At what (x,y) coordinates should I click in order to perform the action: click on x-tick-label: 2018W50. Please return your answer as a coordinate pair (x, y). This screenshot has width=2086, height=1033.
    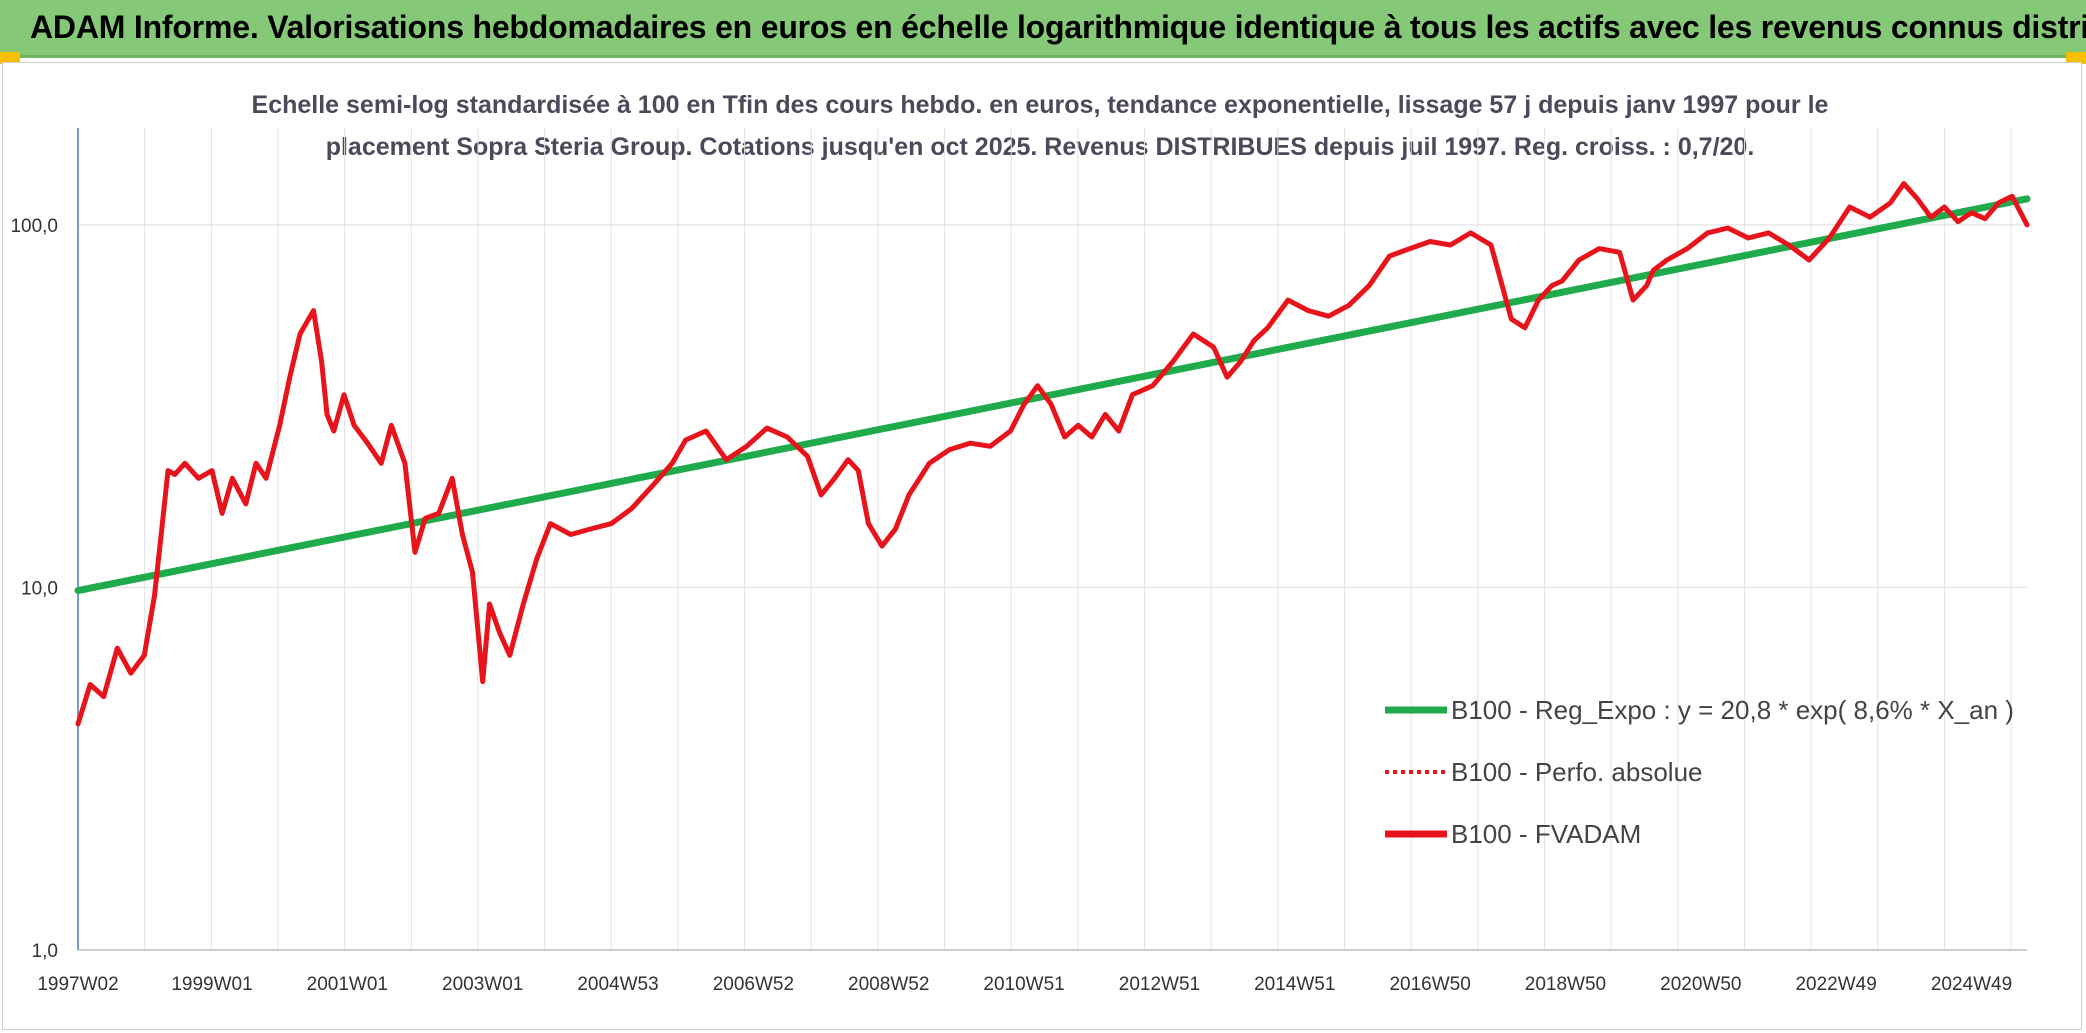
    Looking at the image, I should click on (1565, 984).